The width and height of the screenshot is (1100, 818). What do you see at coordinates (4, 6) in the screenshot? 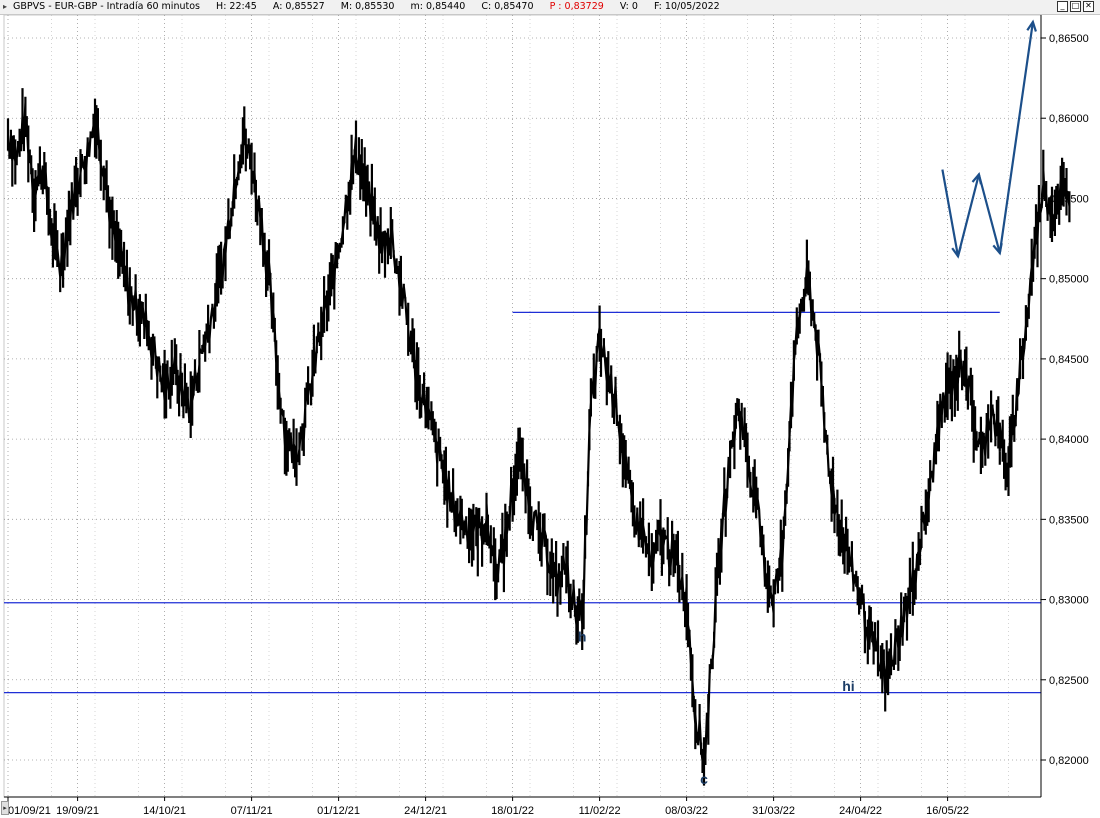
I see `menu-arrow-icon: ▸` at bounding box center [4, 6].